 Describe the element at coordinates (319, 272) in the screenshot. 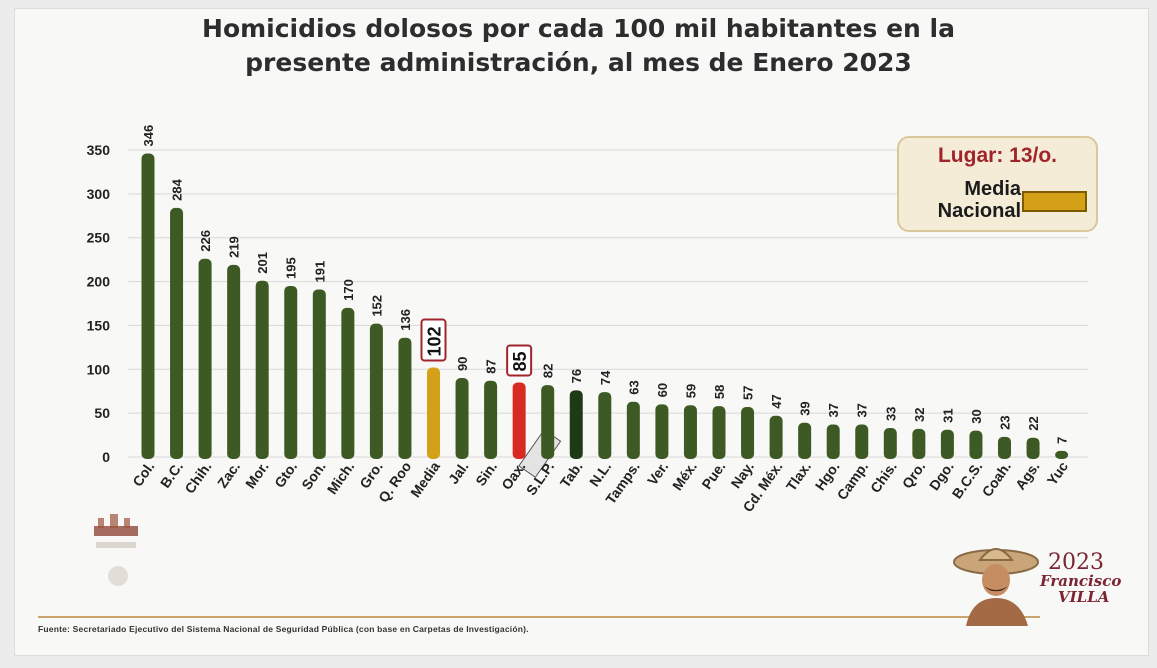

I see `value-label: 191` at that location.